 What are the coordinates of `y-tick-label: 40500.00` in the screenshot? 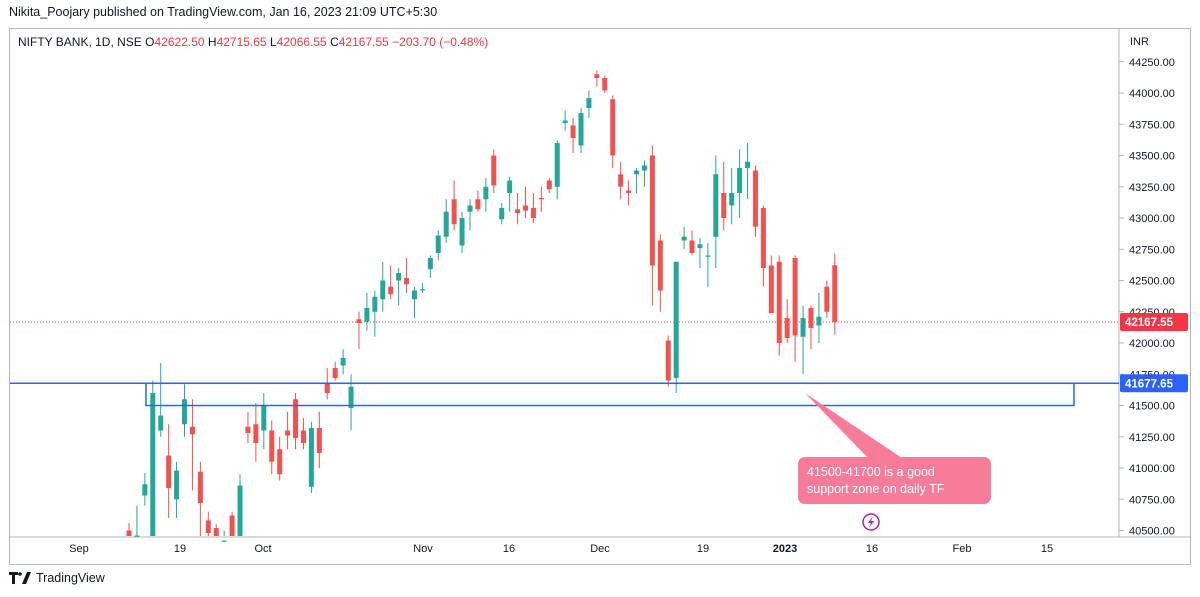 It's located at (1152, 532).